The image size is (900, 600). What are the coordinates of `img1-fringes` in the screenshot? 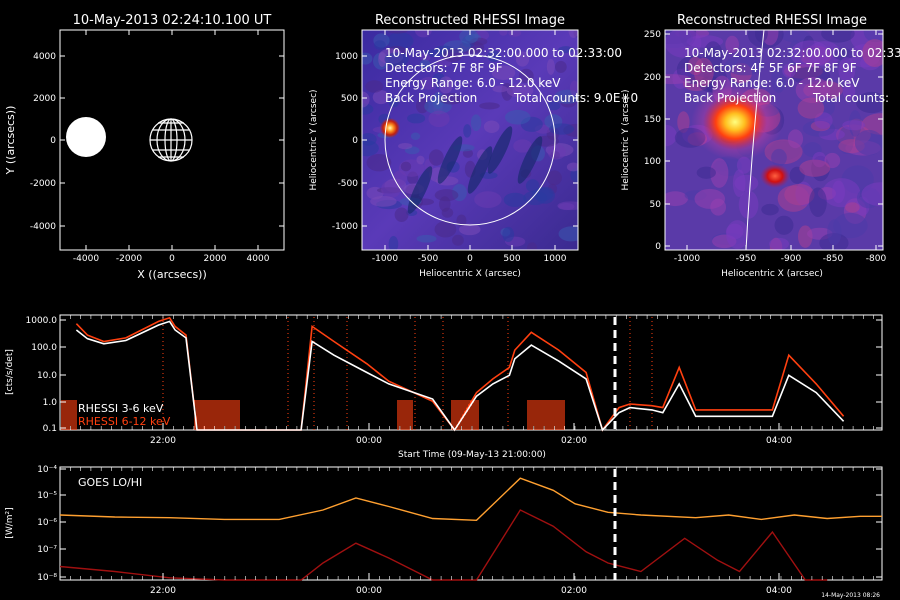 It's located at (470, 140).